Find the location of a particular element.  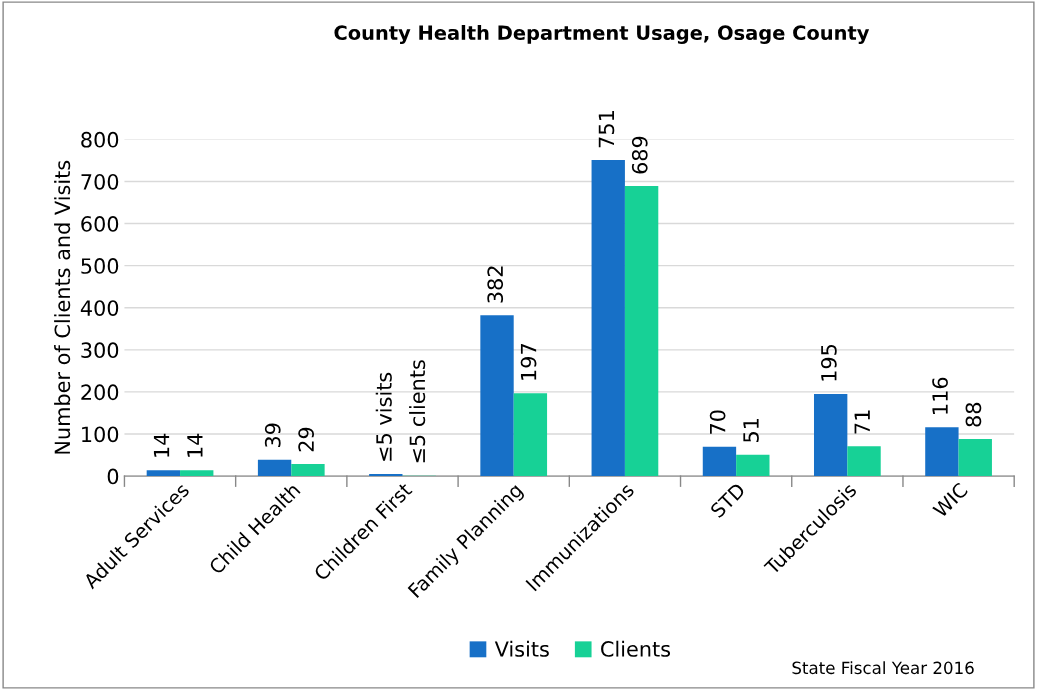

y-tick-label: 100 is located at coordinates (100, 434).